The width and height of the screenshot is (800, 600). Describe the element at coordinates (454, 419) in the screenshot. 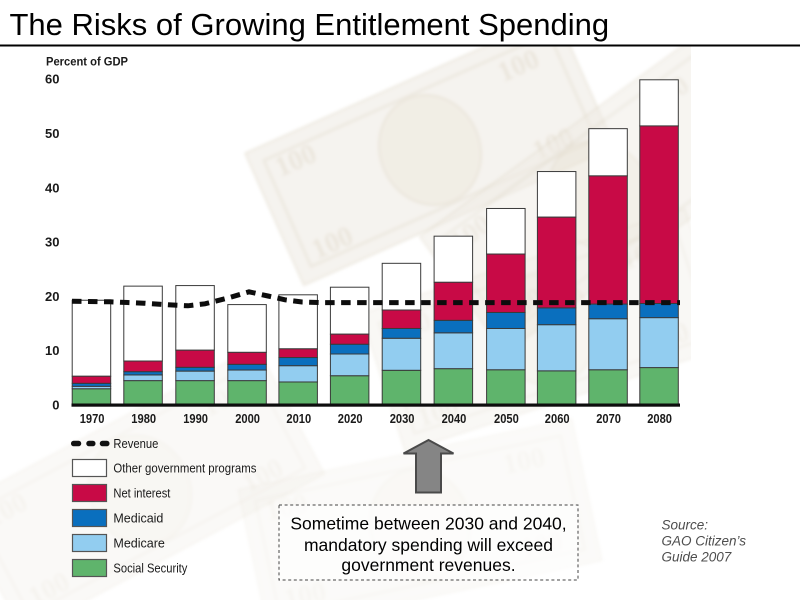

I see `svg-text: 2040` at that location.